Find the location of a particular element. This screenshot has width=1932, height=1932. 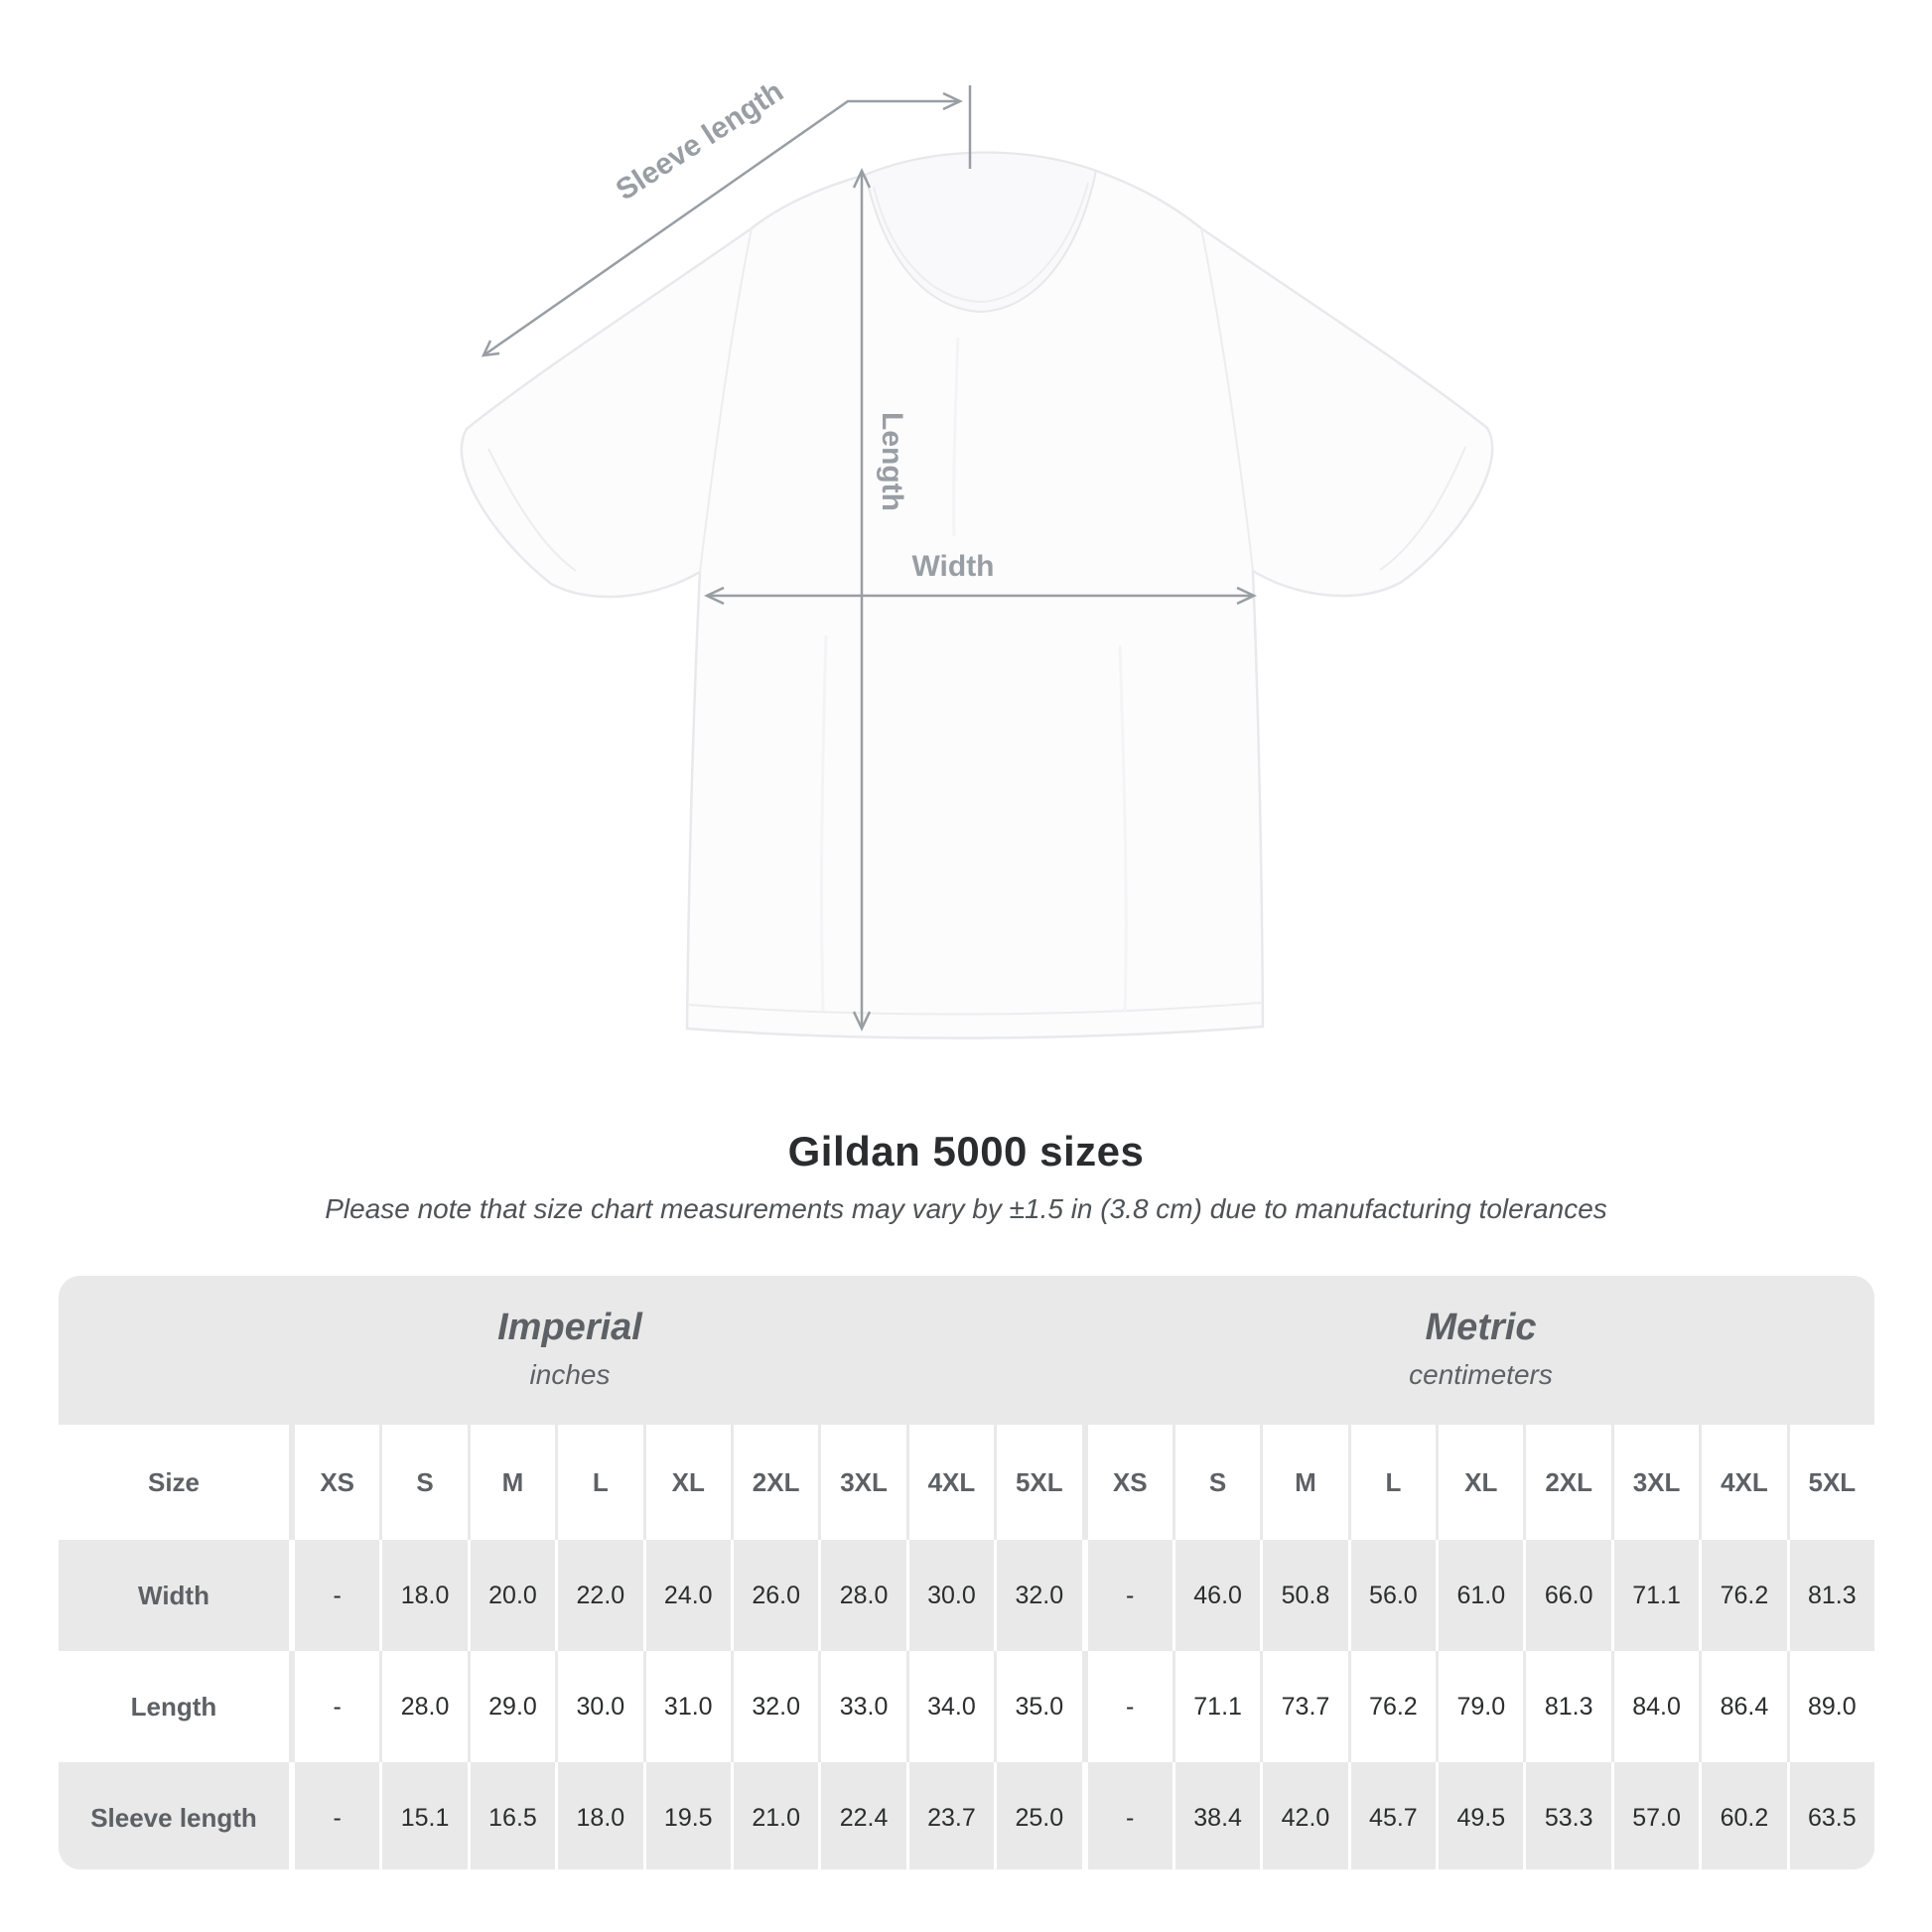

table-cell: 66.0 is located at coordinates (1568, 1595).